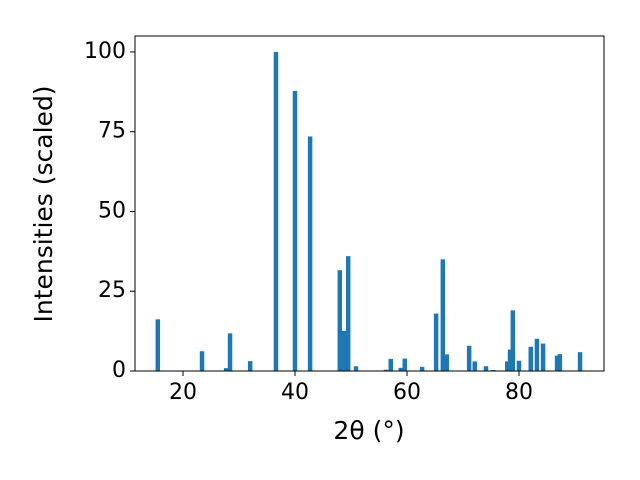 Image resolution: width=640 pixels, height=480 pixels. I want to click on y-tick-label: 75, so click(112, 131).